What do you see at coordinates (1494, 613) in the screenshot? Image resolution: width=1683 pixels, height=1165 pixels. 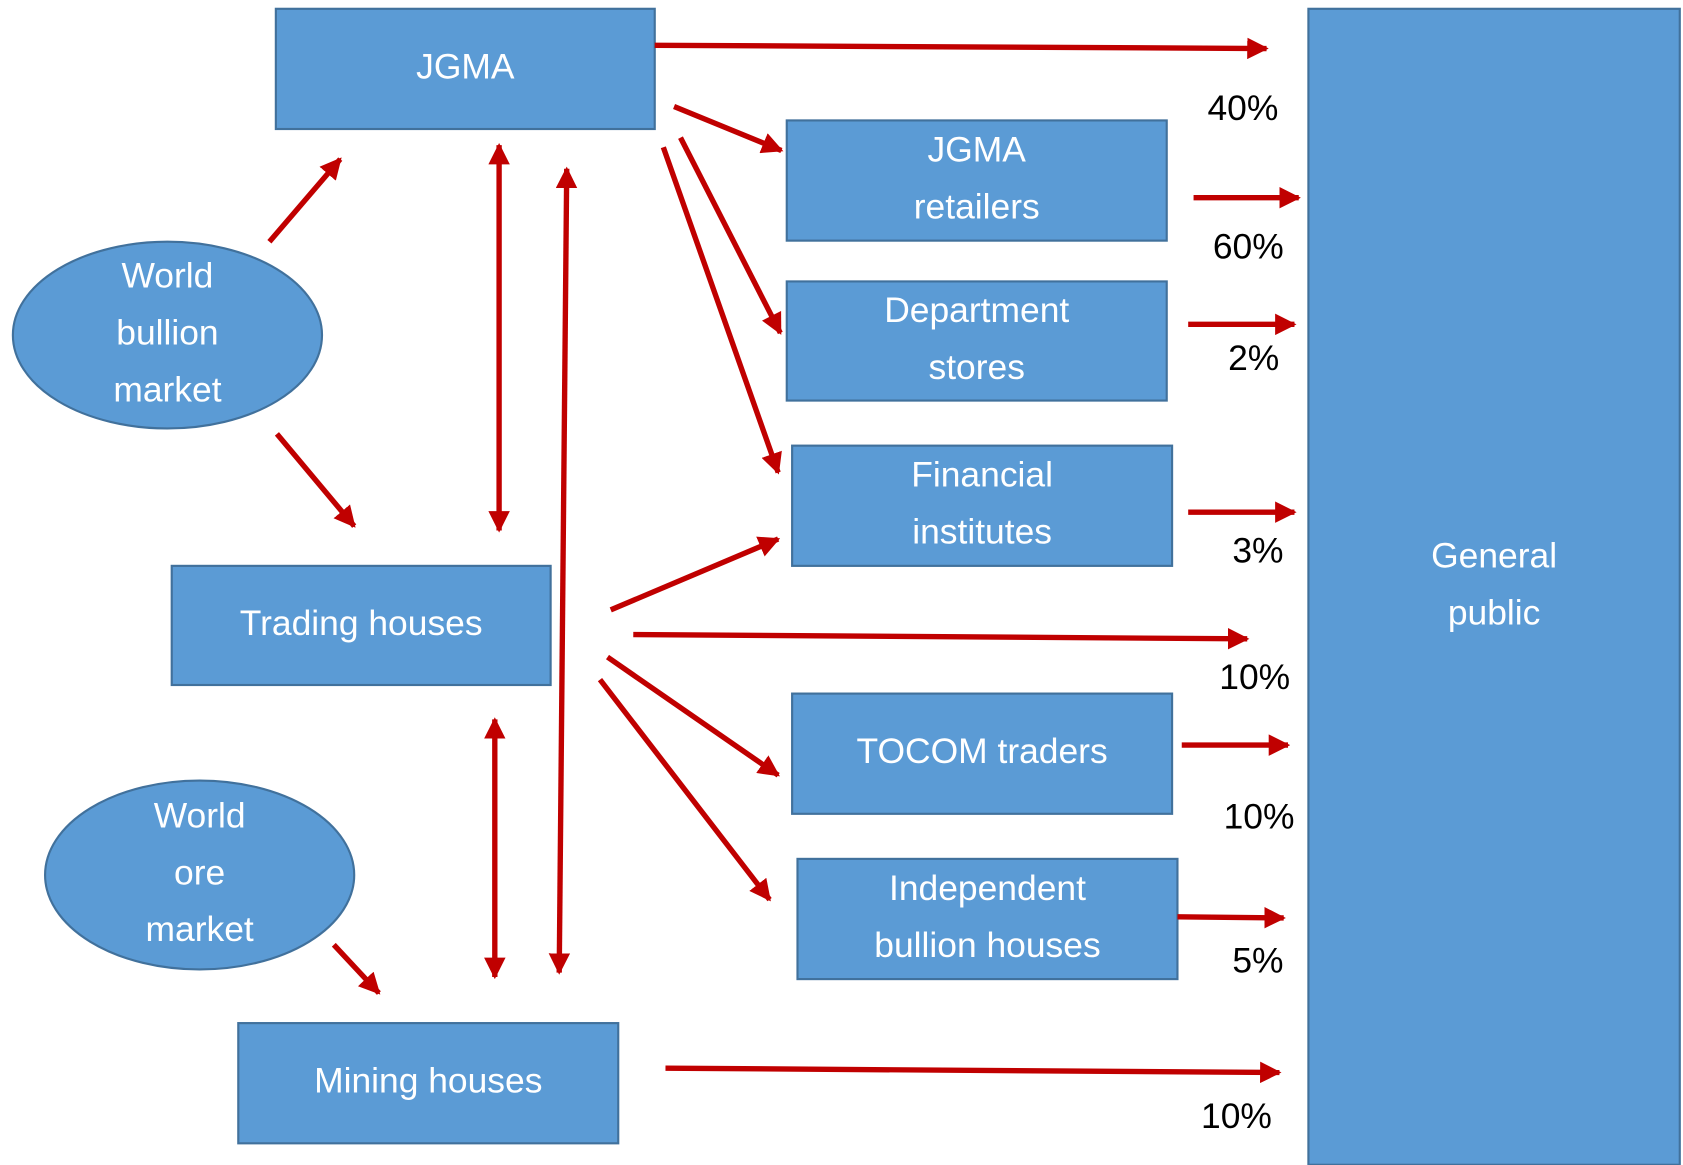 I see `node-label: public` at bounding box center [1494, 613].